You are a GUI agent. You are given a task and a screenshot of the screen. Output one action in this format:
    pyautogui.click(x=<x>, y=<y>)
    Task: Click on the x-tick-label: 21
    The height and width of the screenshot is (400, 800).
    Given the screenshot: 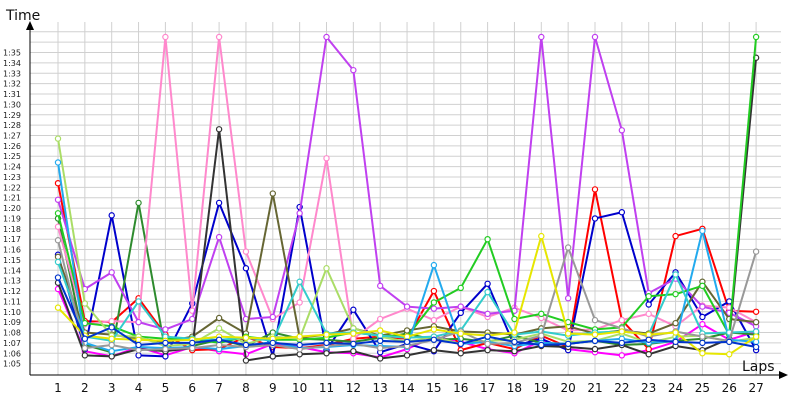 What is the action you would take?
    pyautogui.click(x=594, y=388)
    